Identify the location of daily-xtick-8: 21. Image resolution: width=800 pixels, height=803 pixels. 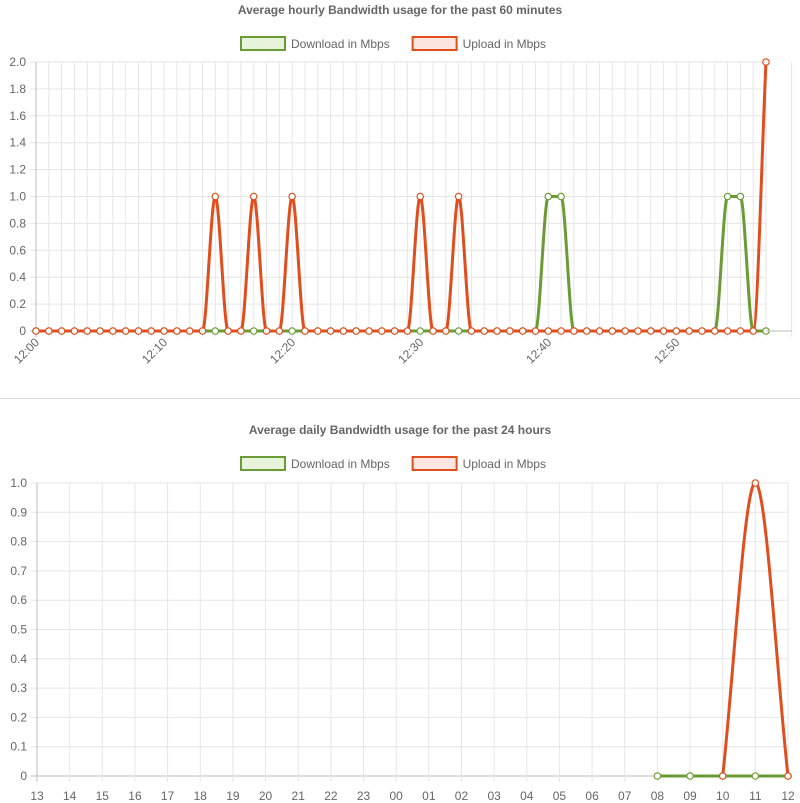
(299, 796).